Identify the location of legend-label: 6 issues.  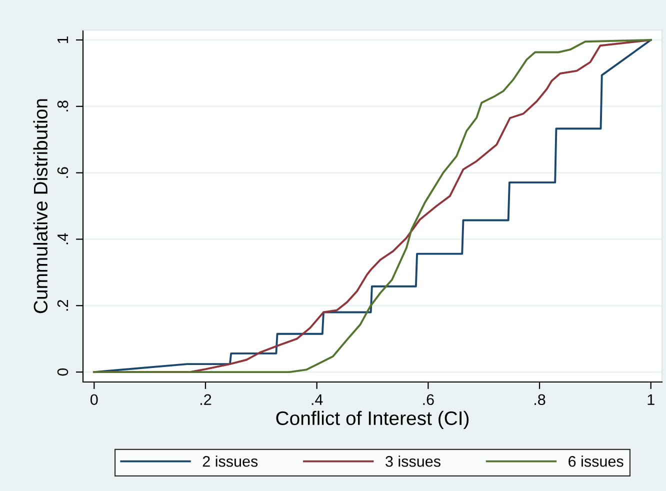
(596, 461).